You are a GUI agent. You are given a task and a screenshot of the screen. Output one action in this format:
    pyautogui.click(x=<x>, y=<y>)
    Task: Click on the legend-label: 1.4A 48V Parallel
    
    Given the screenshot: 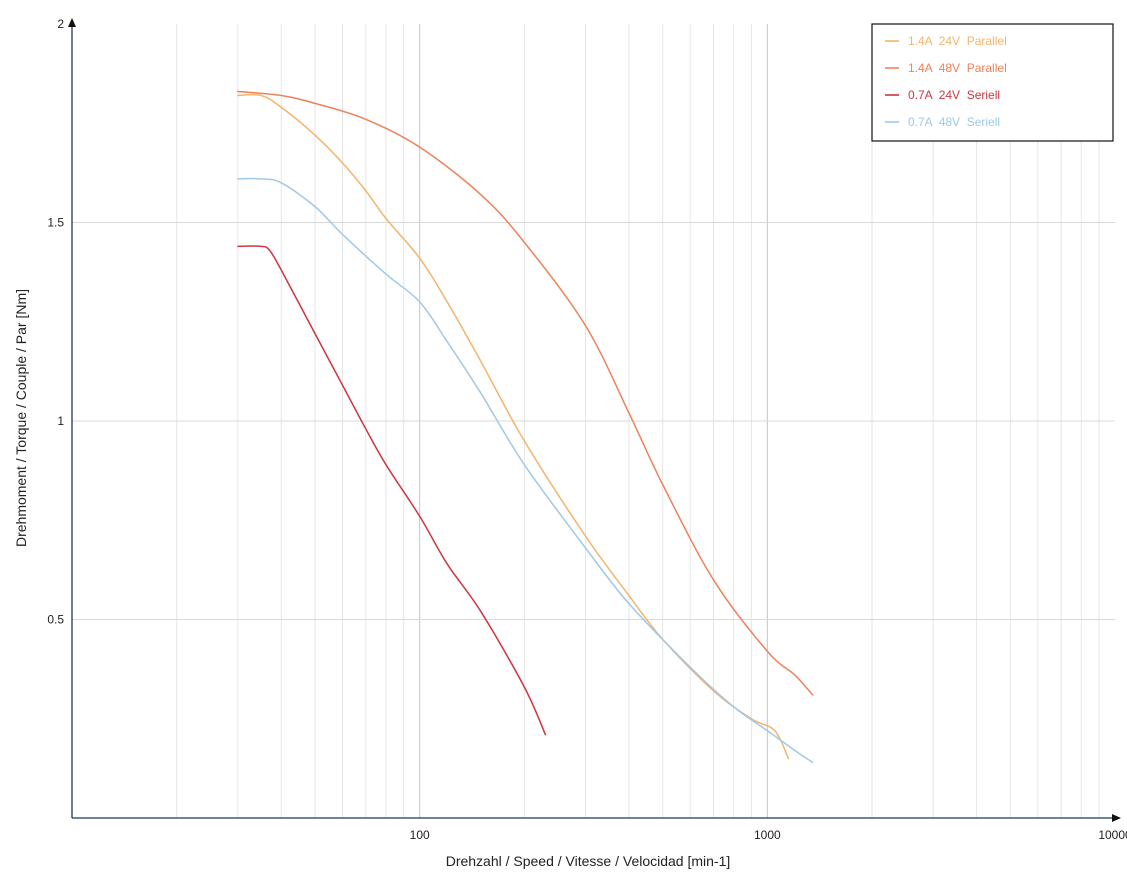 What is the action you would take?
    pyautogui.click(x=957, y=68)
    